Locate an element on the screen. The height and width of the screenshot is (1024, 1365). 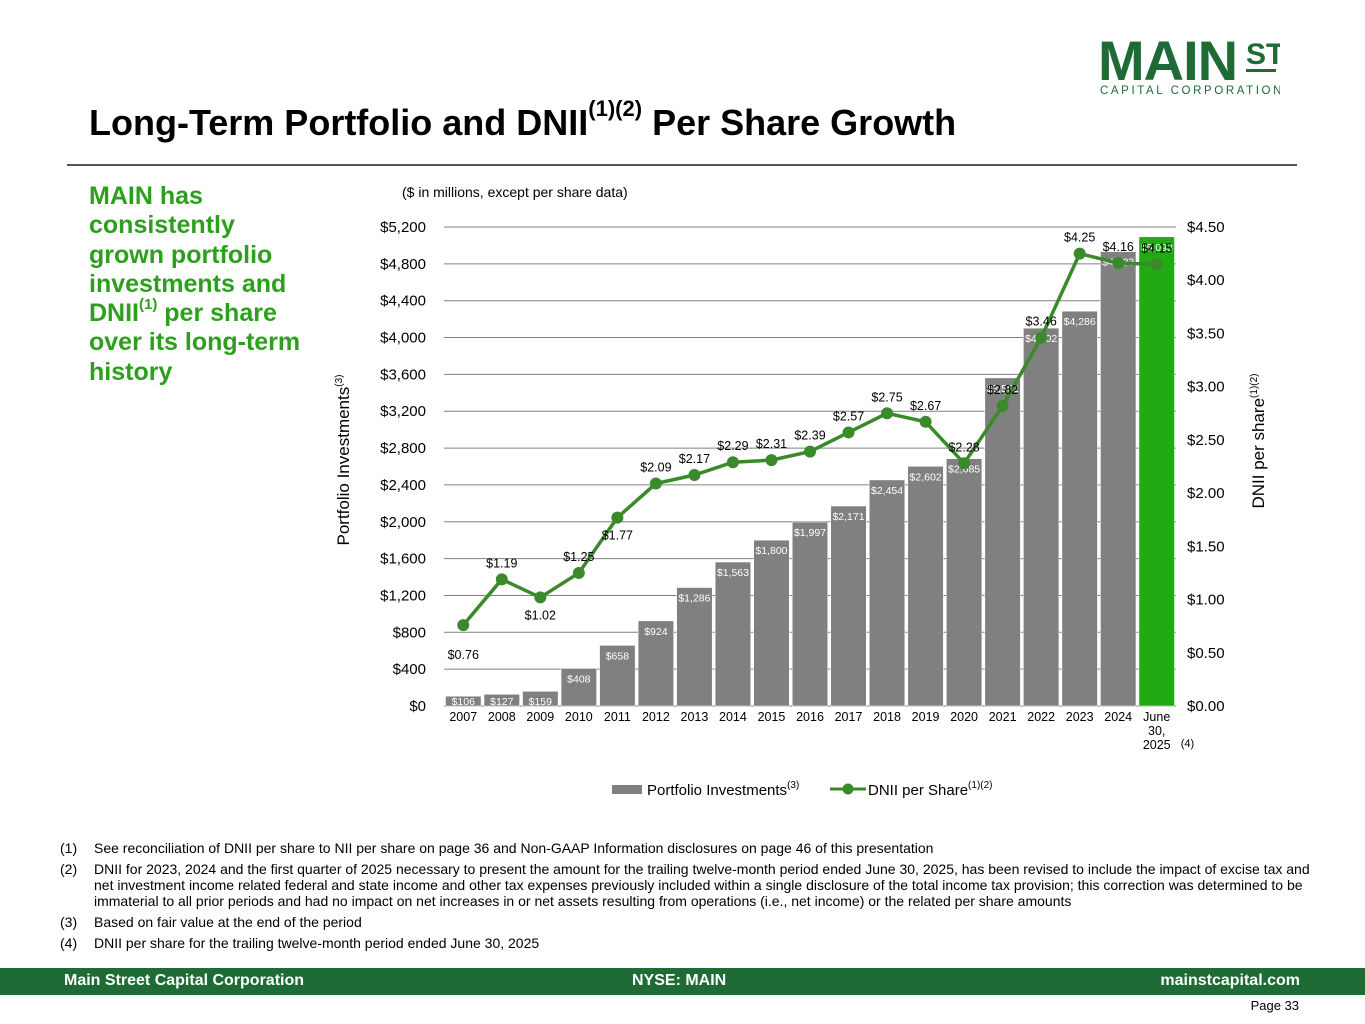
left-tick-label: $800 is located at coordinates (409, 632).